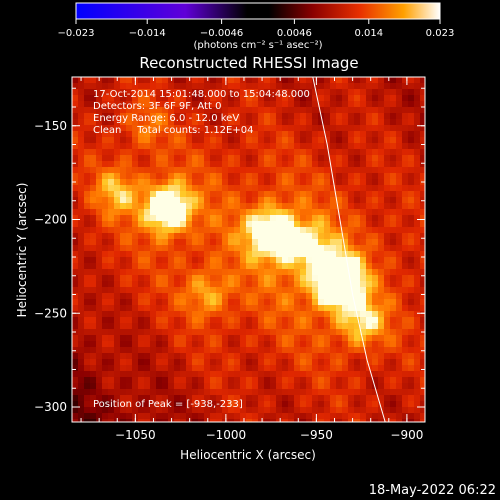 The height and width of the screenshot is (500, 500). I want to click on annotation-energy-range: Energy Range: 6.0 - 12.0 keV, so click(166, 118).